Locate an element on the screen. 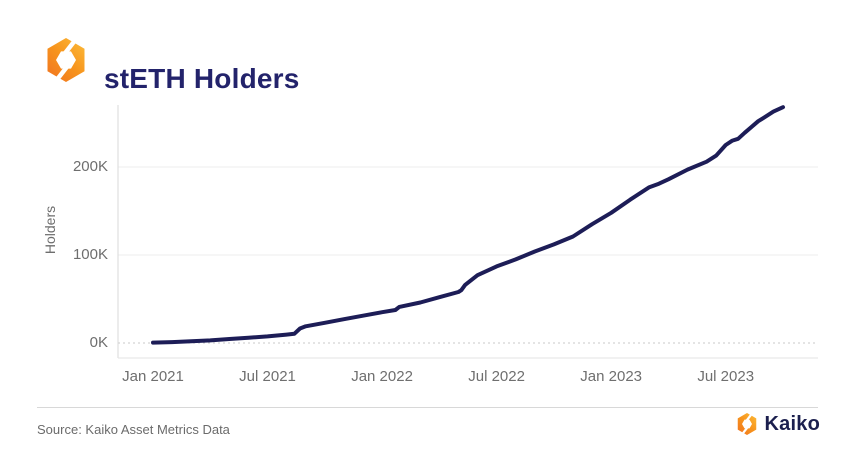  x-tick-label: Jan 2022 is located at coordinates (382, 376).